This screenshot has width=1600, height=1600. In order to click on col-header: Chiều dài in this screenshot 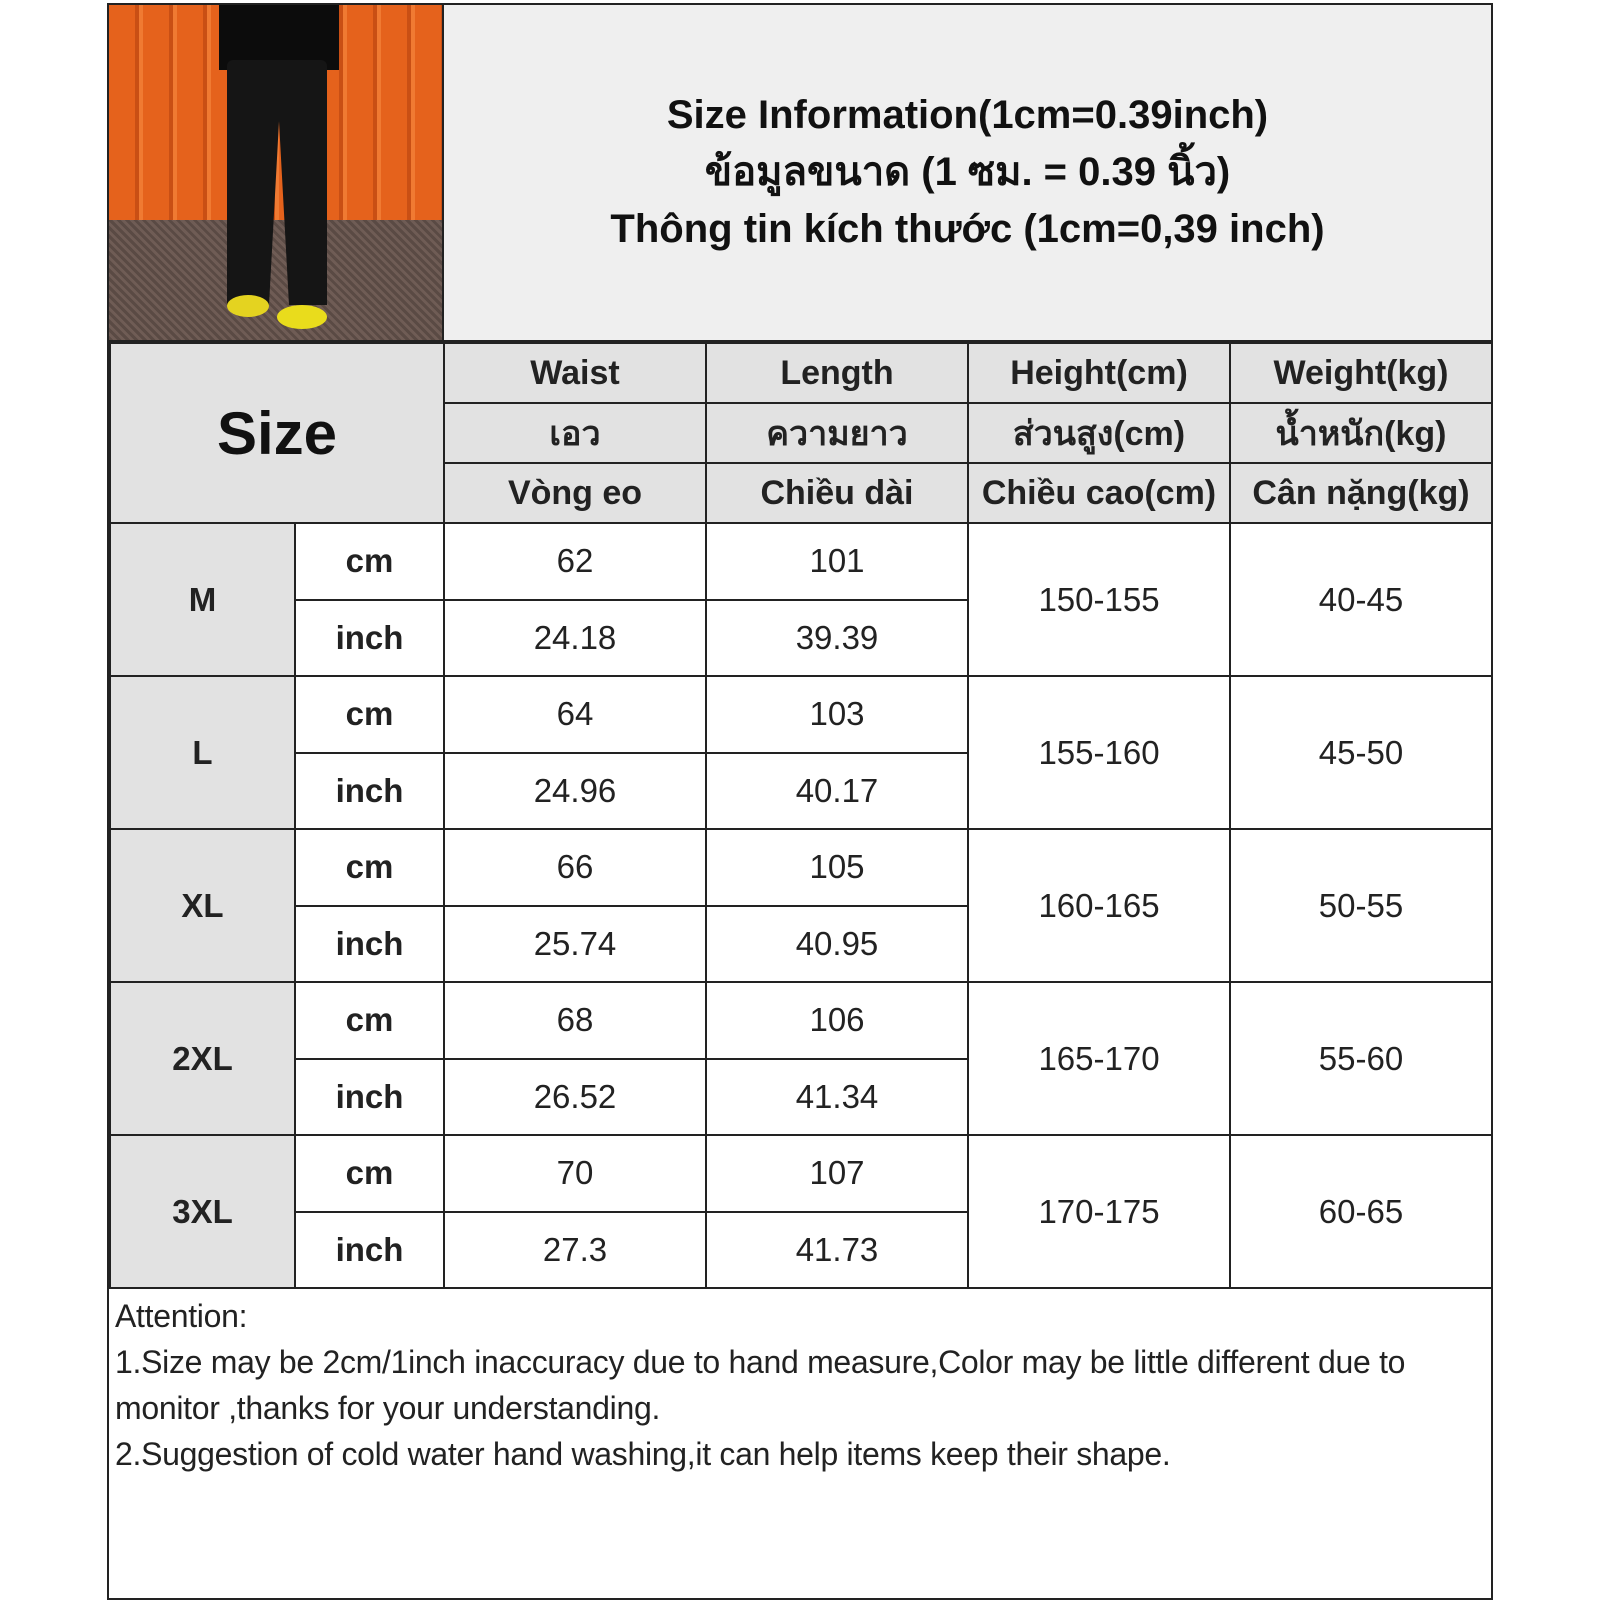, I will do `click(837, 493)`.